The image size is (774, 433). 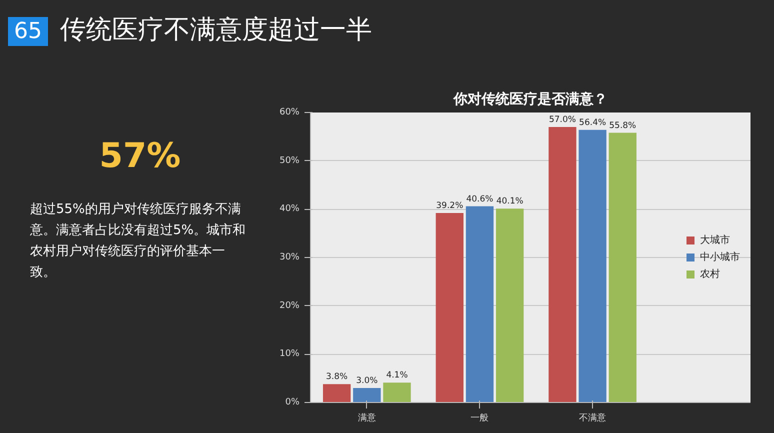 I want to click on y-tick-label: 50%, so click(x=289, y=161).